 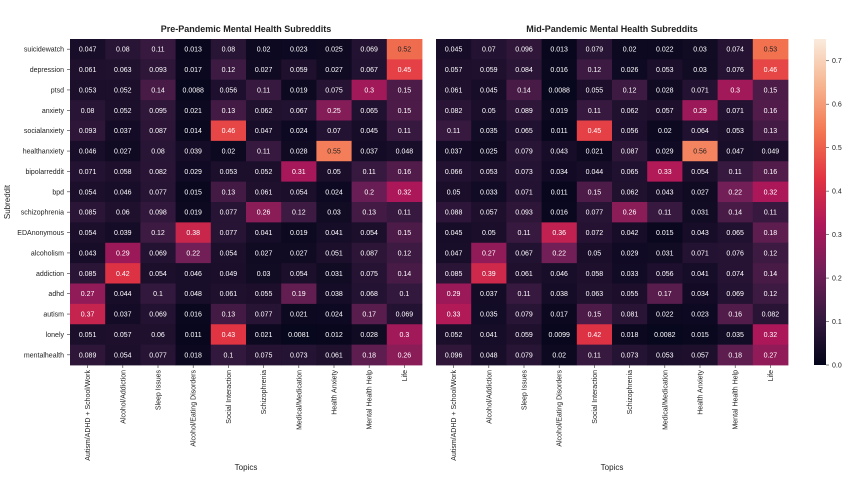 What do you see at coordinates (123, 70) in the screenshot?
I see `cell-value-label: 0.063` at bounding box center [123, 70].